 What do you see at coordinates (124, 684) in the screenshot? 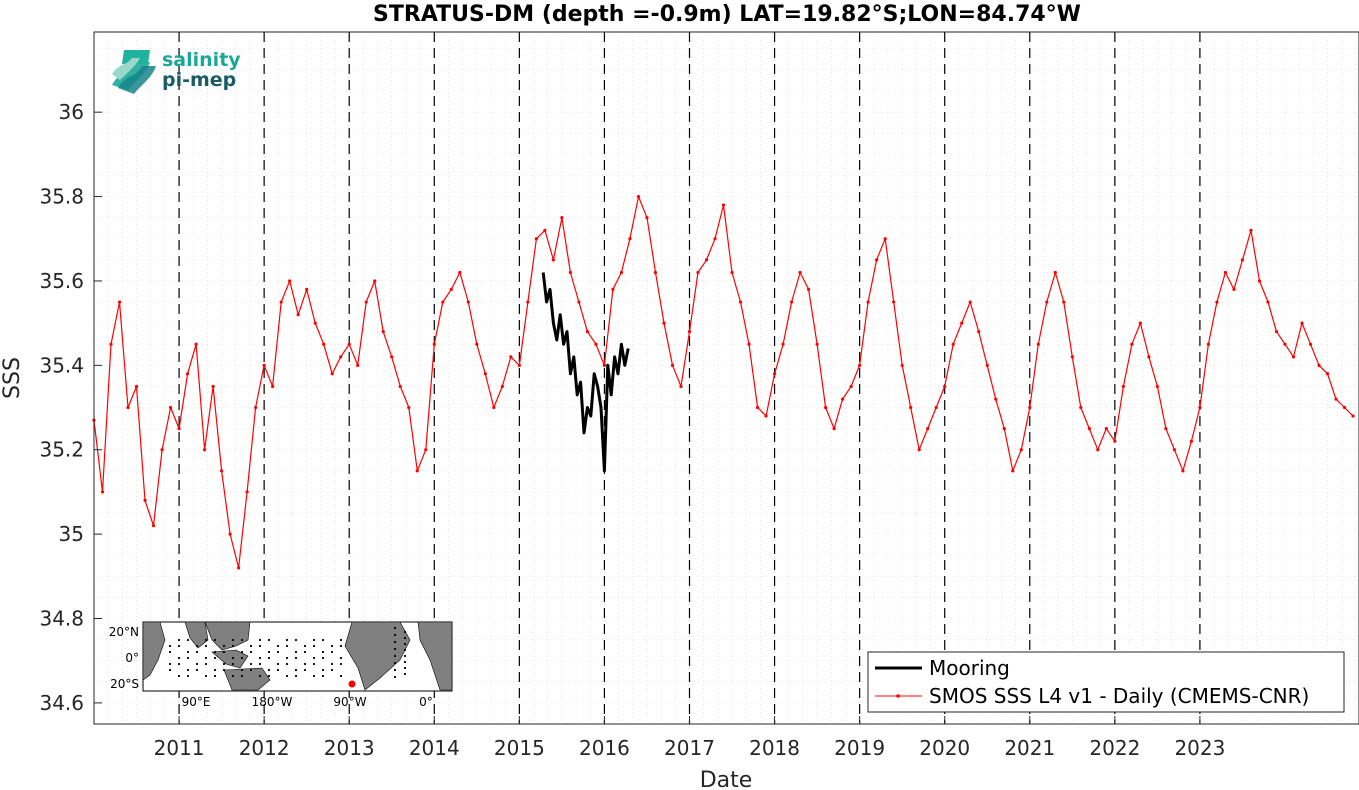
I see `map-lat-label-20s: 20°S` at bounding box center [124, 684].